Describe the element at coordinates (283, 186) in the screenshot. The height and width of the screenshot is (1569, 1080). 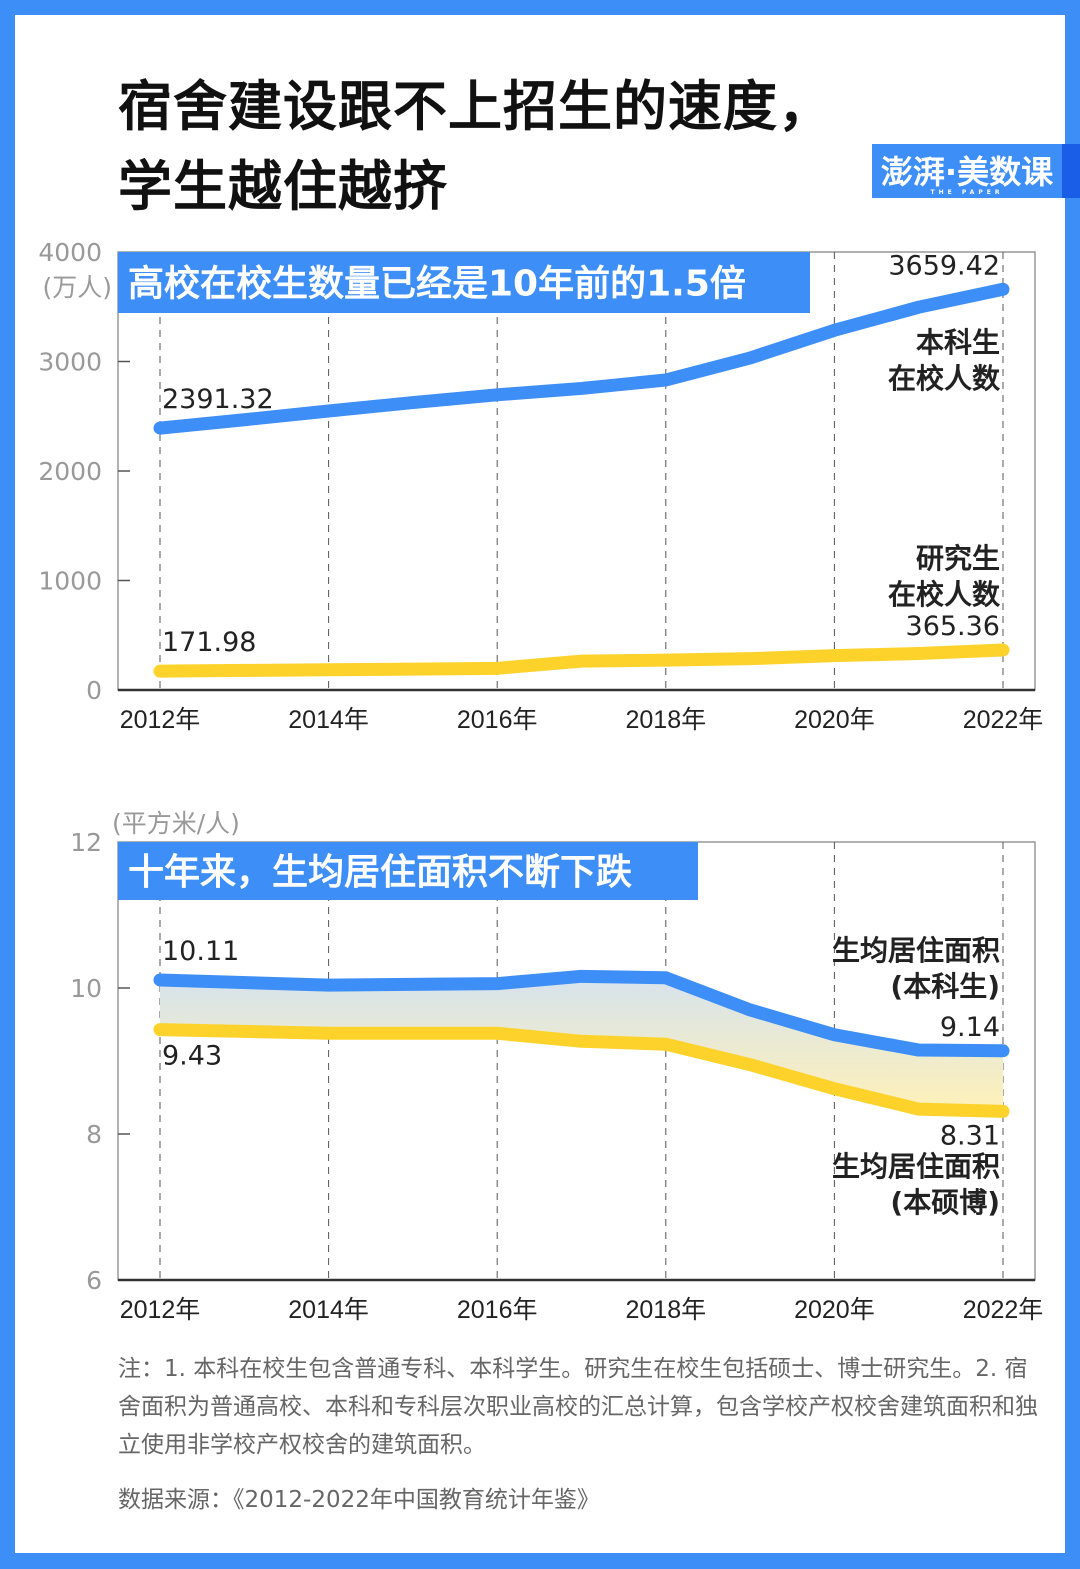
I see `title-line-2: 学生越住越挤` at that location.